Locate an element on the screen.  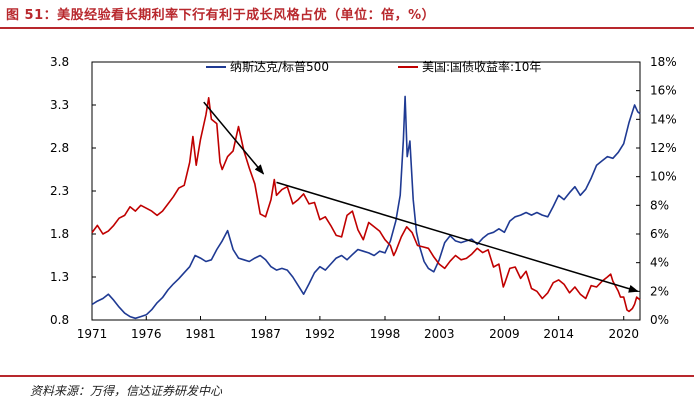
x-tick-label: 1981 is located at coordinates (200, 334).